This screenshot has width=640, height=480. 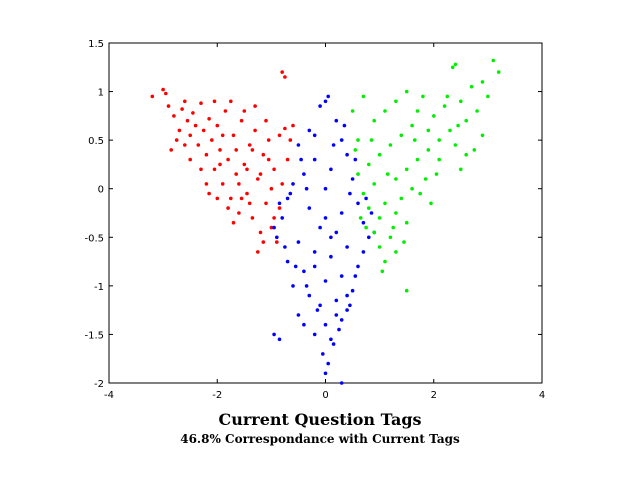 I want to click on y-tick-label: -1.5, so click(x=94, y=335).